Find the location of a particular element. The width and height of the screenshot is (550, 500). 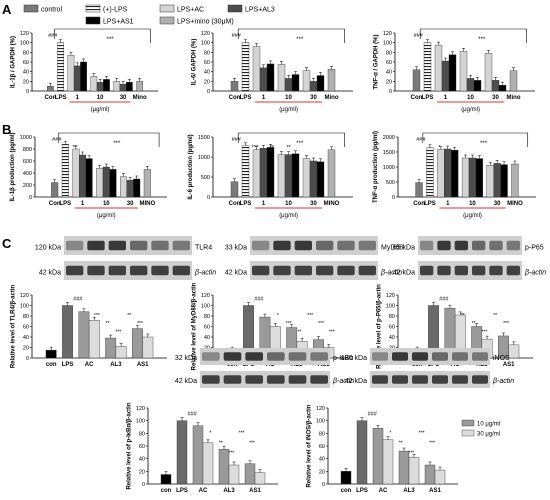

legend-label-al3: LPS+AL3 is located at coordinates (260, 10).